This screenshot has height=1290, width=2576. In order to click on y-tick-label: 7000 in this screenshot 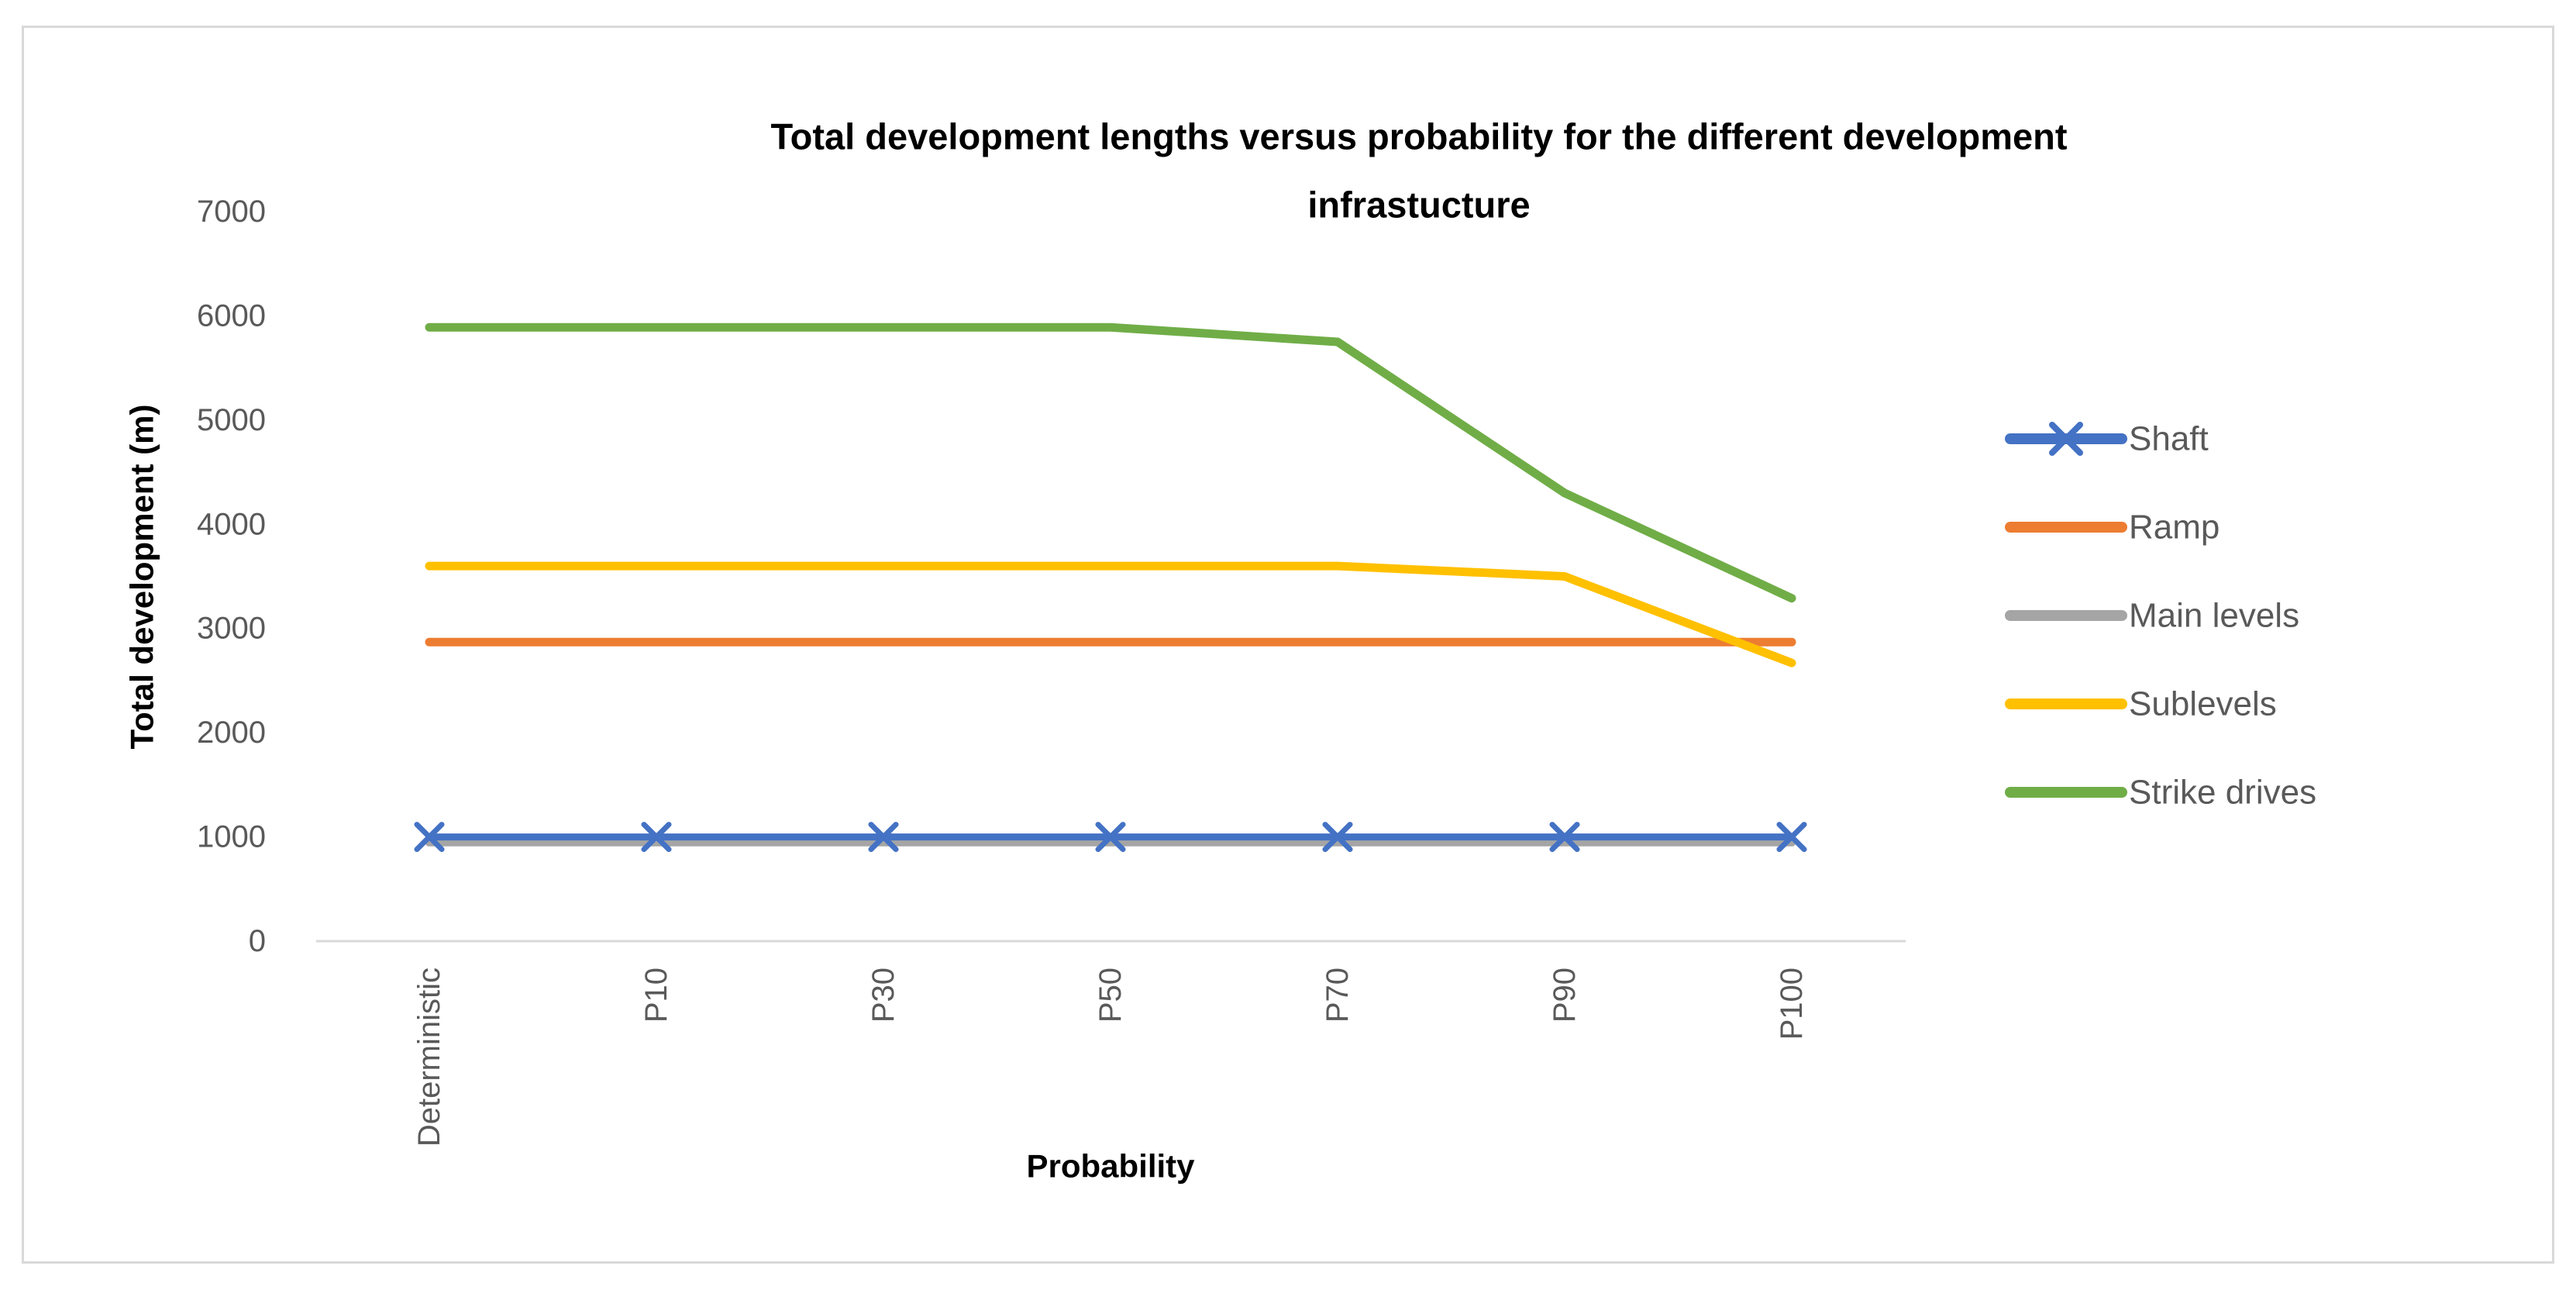, I will do `click(231, 212)`.